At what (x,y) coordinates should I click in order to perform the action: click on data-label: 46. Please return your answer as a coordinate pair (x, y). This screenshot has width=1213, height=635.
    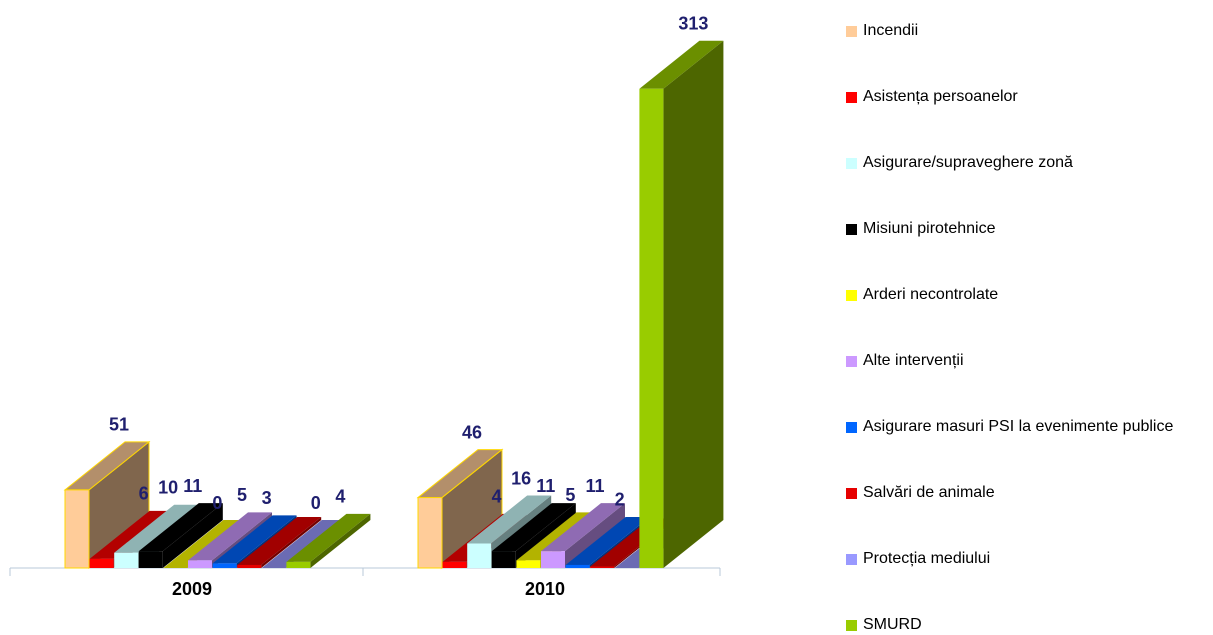
    Looking at the image, I should click on (472, 432).